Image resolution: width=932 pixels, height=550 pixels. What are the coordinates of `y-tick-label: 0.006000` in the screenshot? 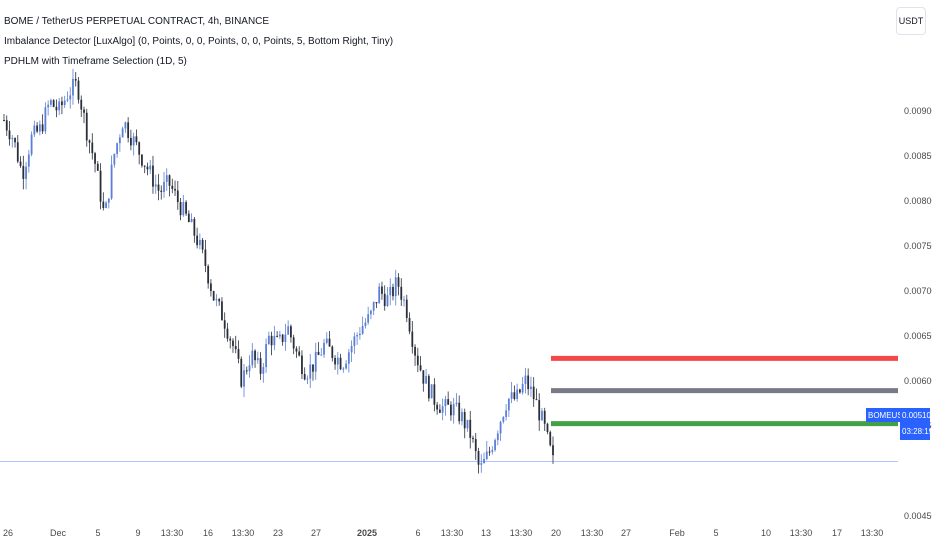 It's located at (918, 381).